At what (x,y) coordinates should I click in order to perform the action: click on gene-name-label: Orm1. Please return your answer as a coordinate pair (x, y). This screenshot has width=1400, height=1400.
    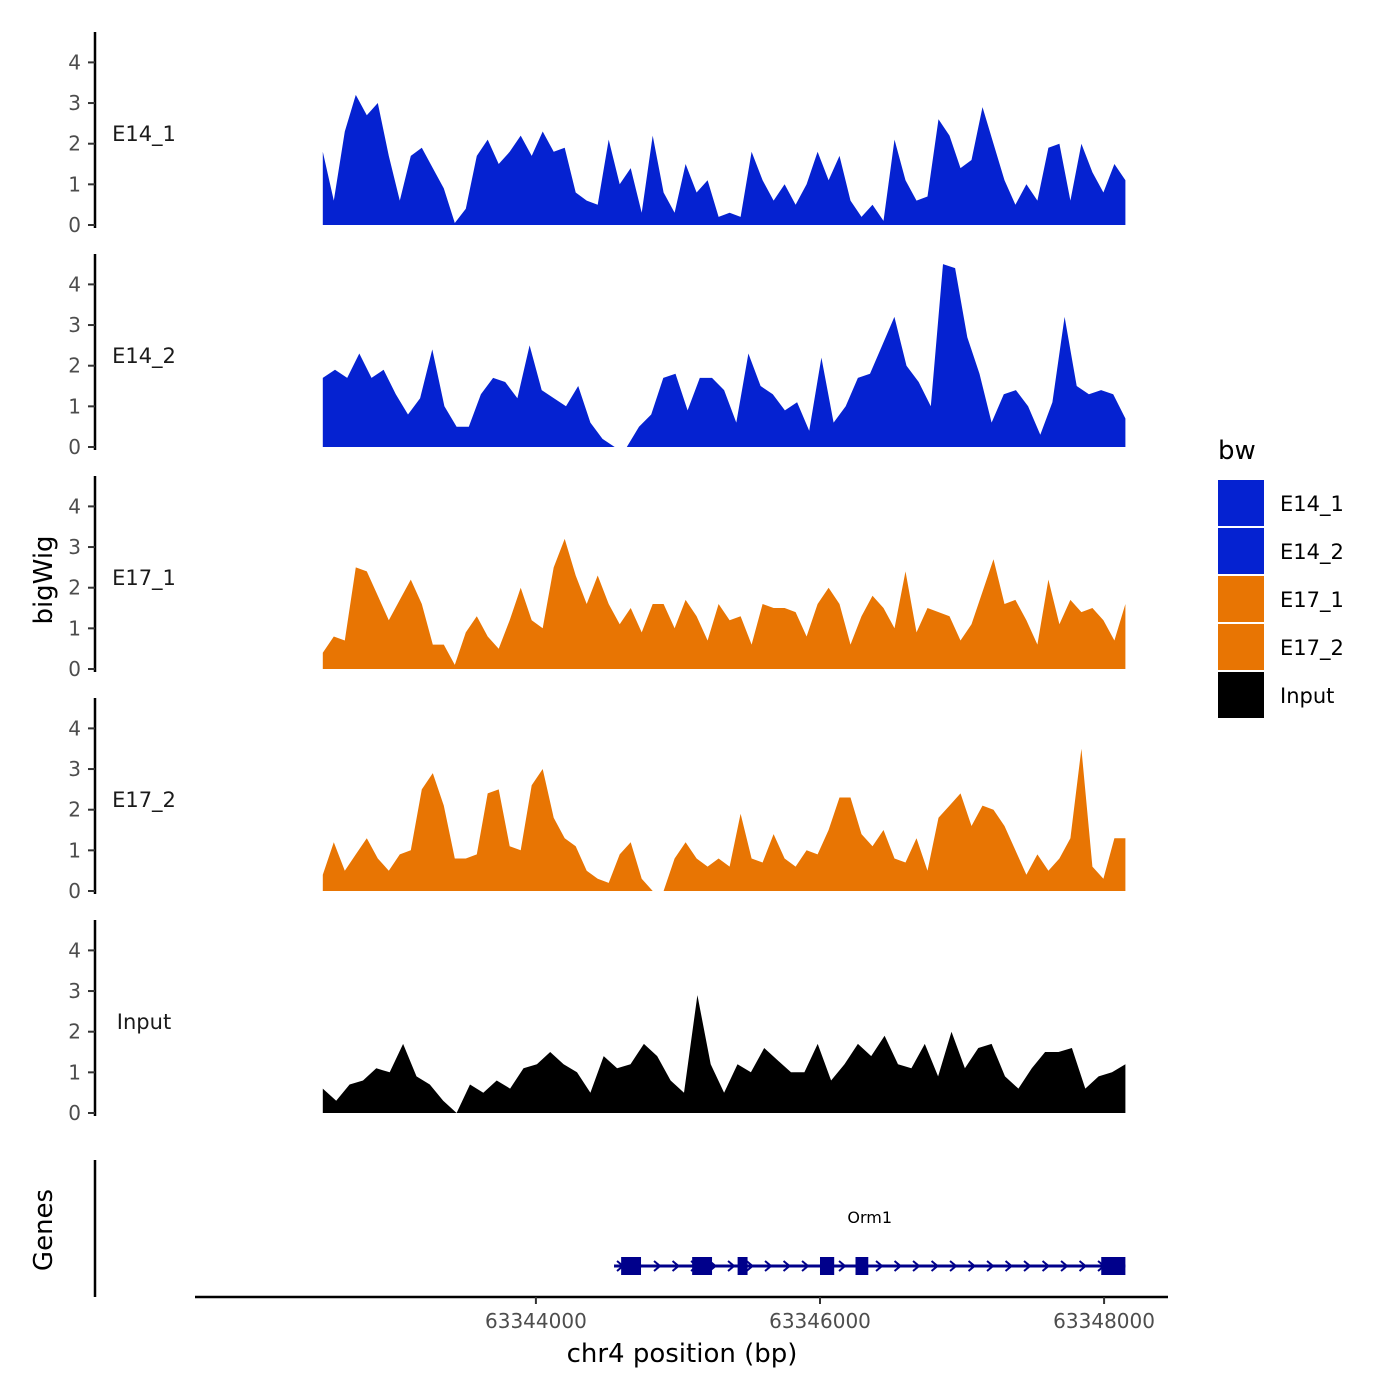
    Looking at the image, I should click on (869, 1217).